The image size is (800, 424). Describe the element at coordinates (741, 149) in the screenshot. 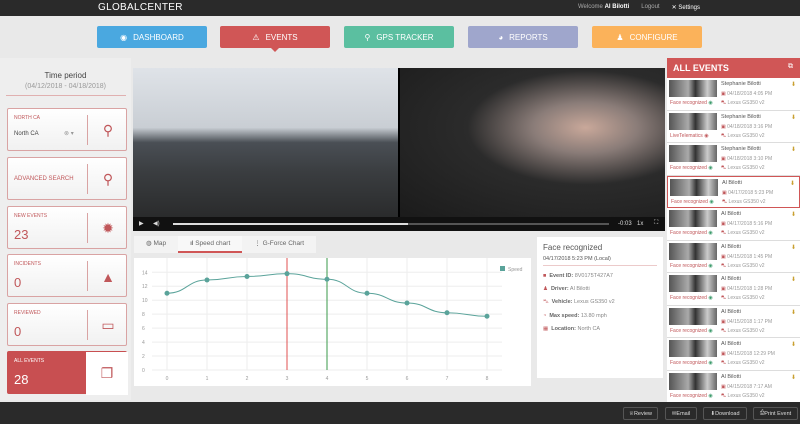

I see `event-driver: Stephanie Bilotti` at that location.